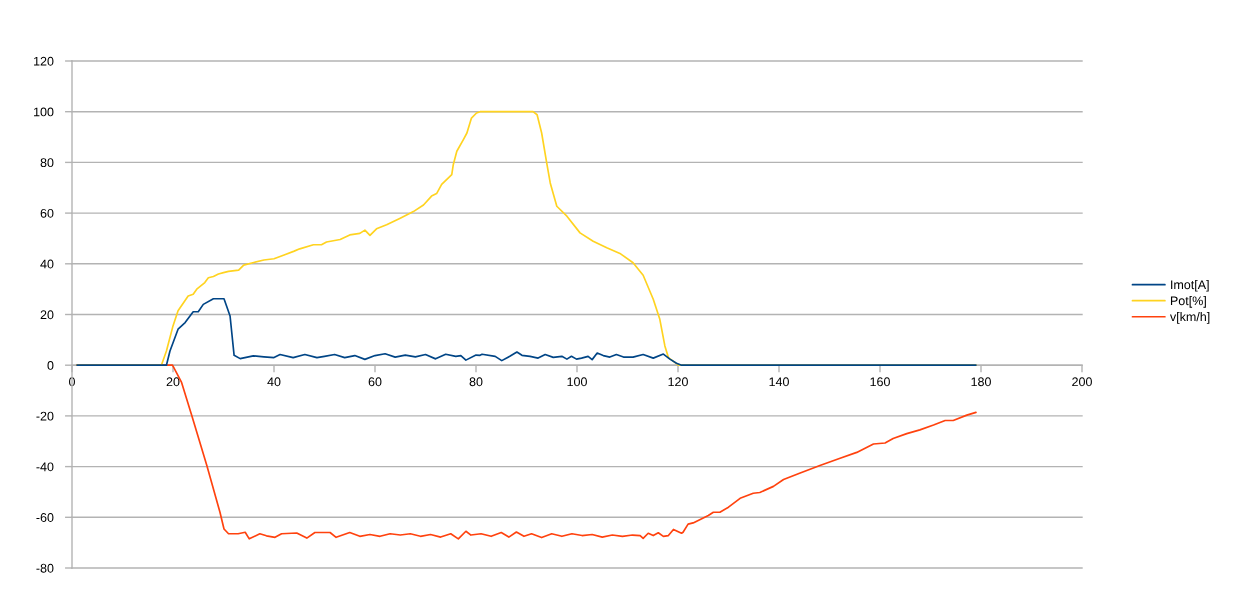  I want to click on x-tick-label: 80, so click(476, 382).